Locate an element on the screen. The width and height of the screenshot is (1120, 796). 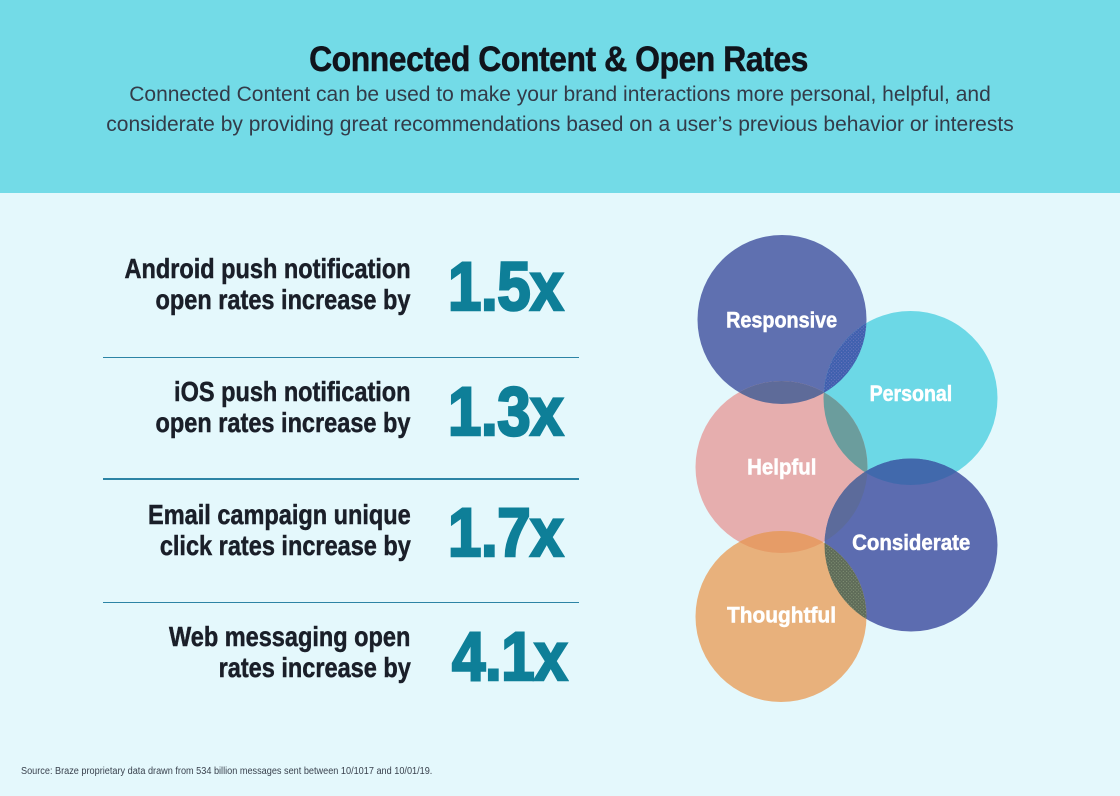
svg-text: Personal is located at coordinates (911, 394).